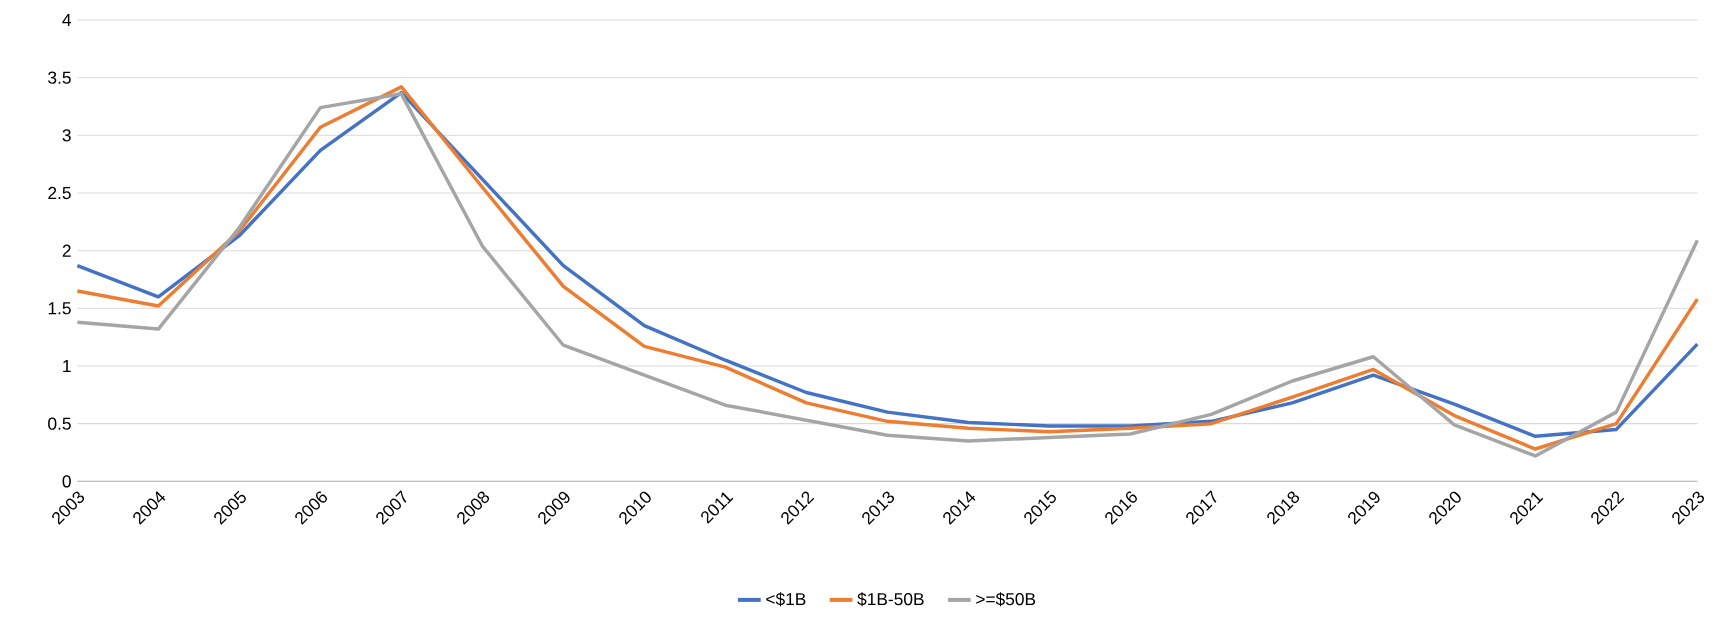 This screenshot has width=1725, height=628. I want to click on y-tick-label: 0, so click(66, 481).